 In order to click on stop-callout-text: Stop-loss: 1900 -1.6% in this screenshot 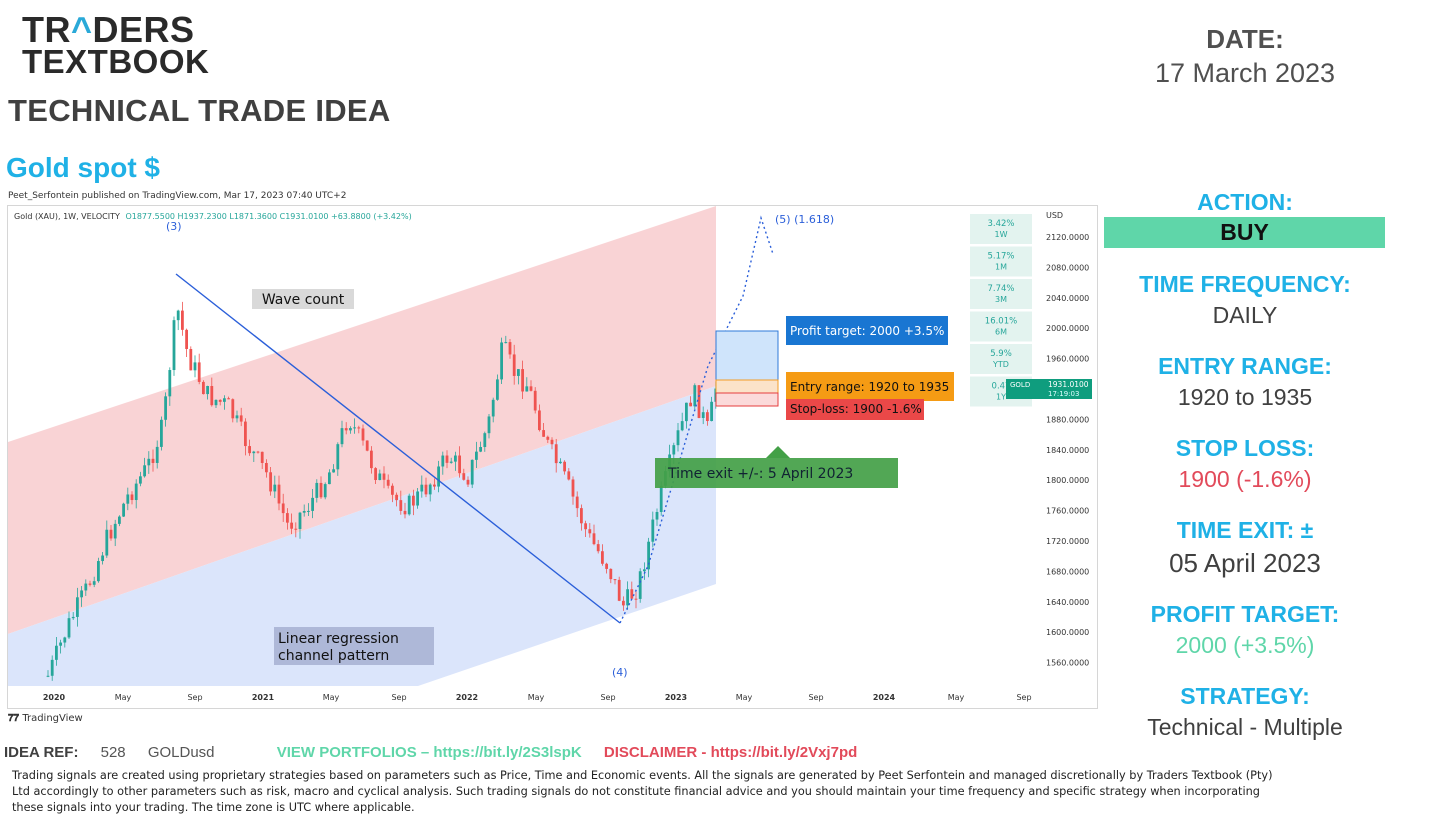, I will do `click(856, 409)`.